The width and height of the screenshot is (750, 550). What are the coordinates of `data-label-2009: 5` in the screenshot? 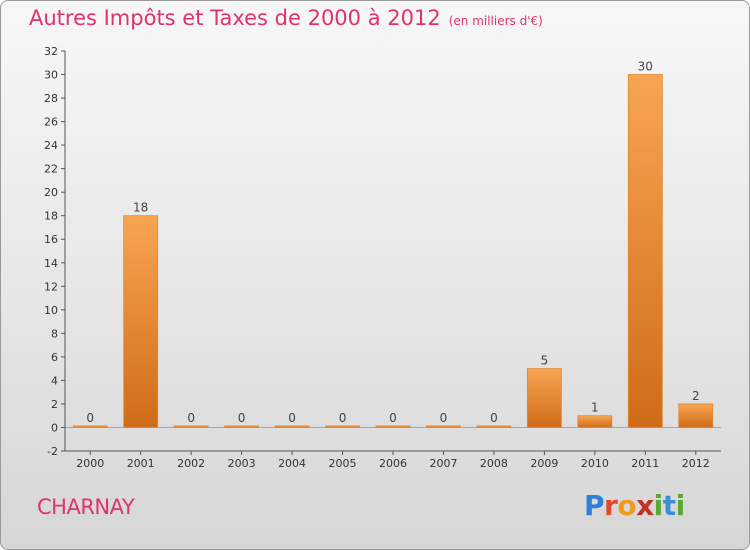 It's located at (545, 361).